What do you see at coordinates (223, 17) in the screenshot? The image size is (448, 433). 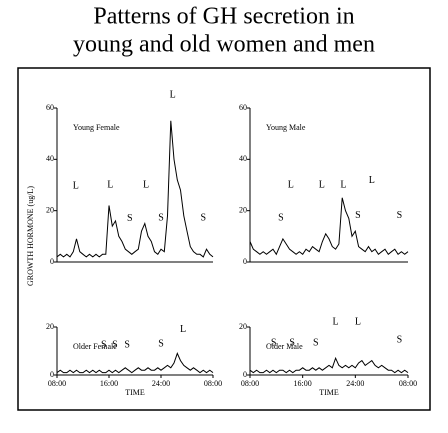 I see `title-line: Patterns of GH secretion in` at bounding box center [223, 17].